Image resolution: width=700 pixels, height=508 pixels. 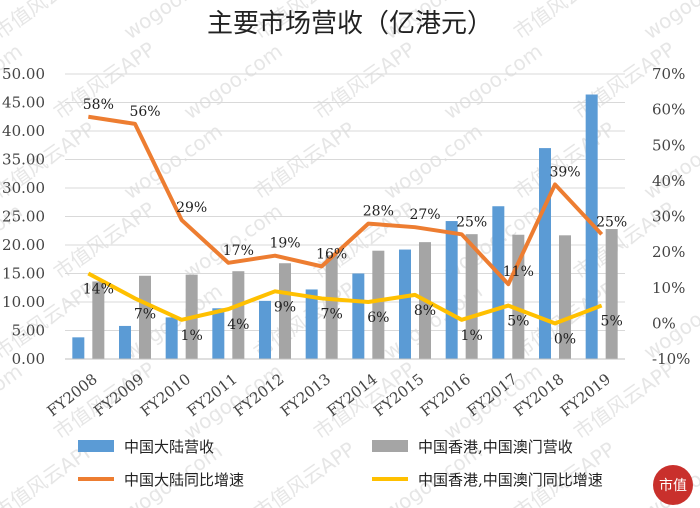 What do you see at coordinates (671, 359) in the screenshot?
I see `right-tick-label: -10%` at bounding box center [671, 359].